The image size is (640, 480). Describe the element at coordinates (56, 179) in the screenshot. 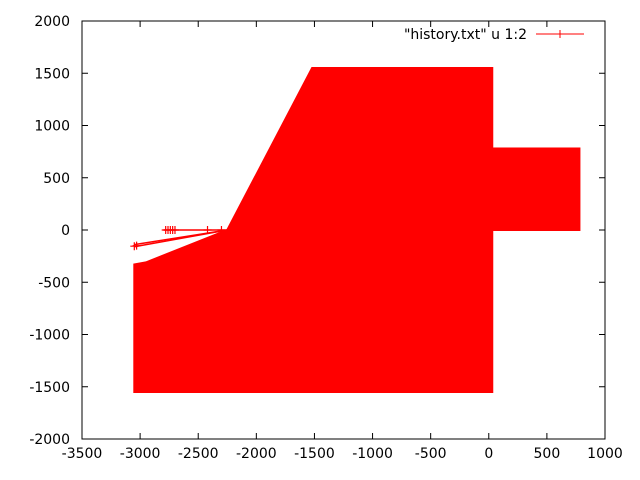

I see `y-tick-label: 500` at that location.